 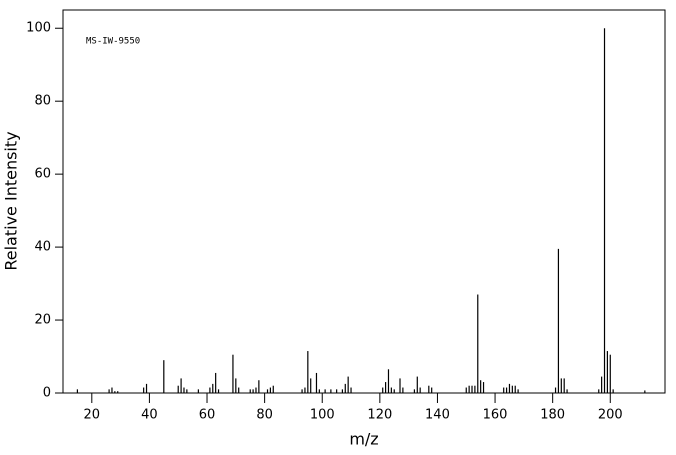 What do you see at coordinates (47, 393) in the screenshot?
I see `y-tick-label: 0` at bounding box center [47, 393].